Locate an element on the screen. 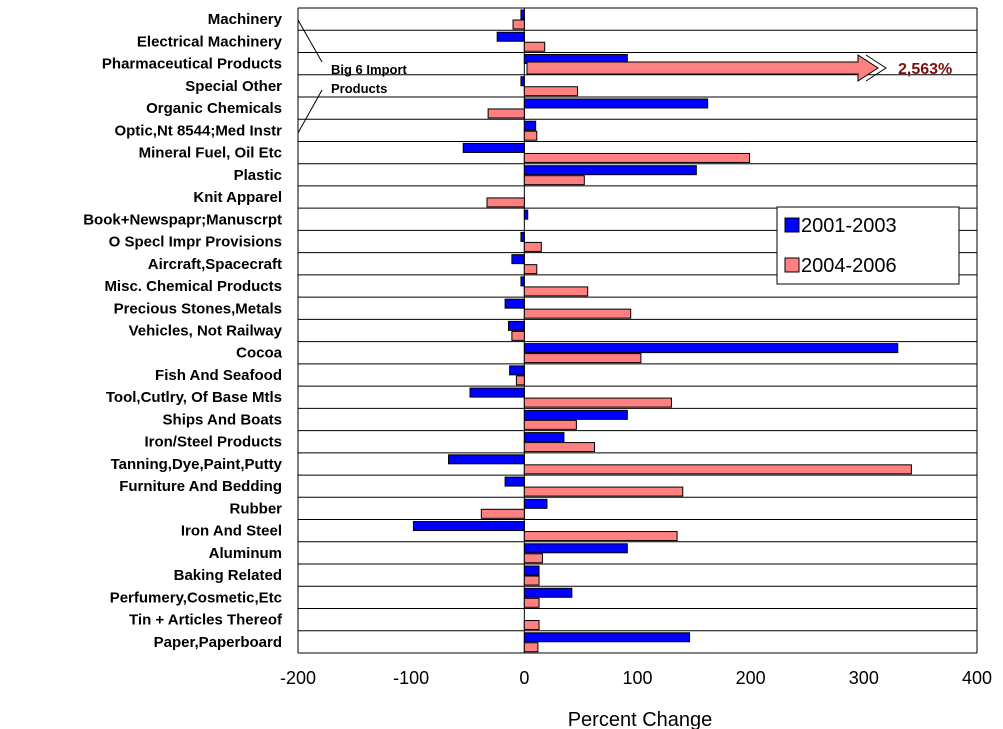 The width and height of the screenshot is (1003, 729). annotation-line-top is located at coordinates (310, 41).